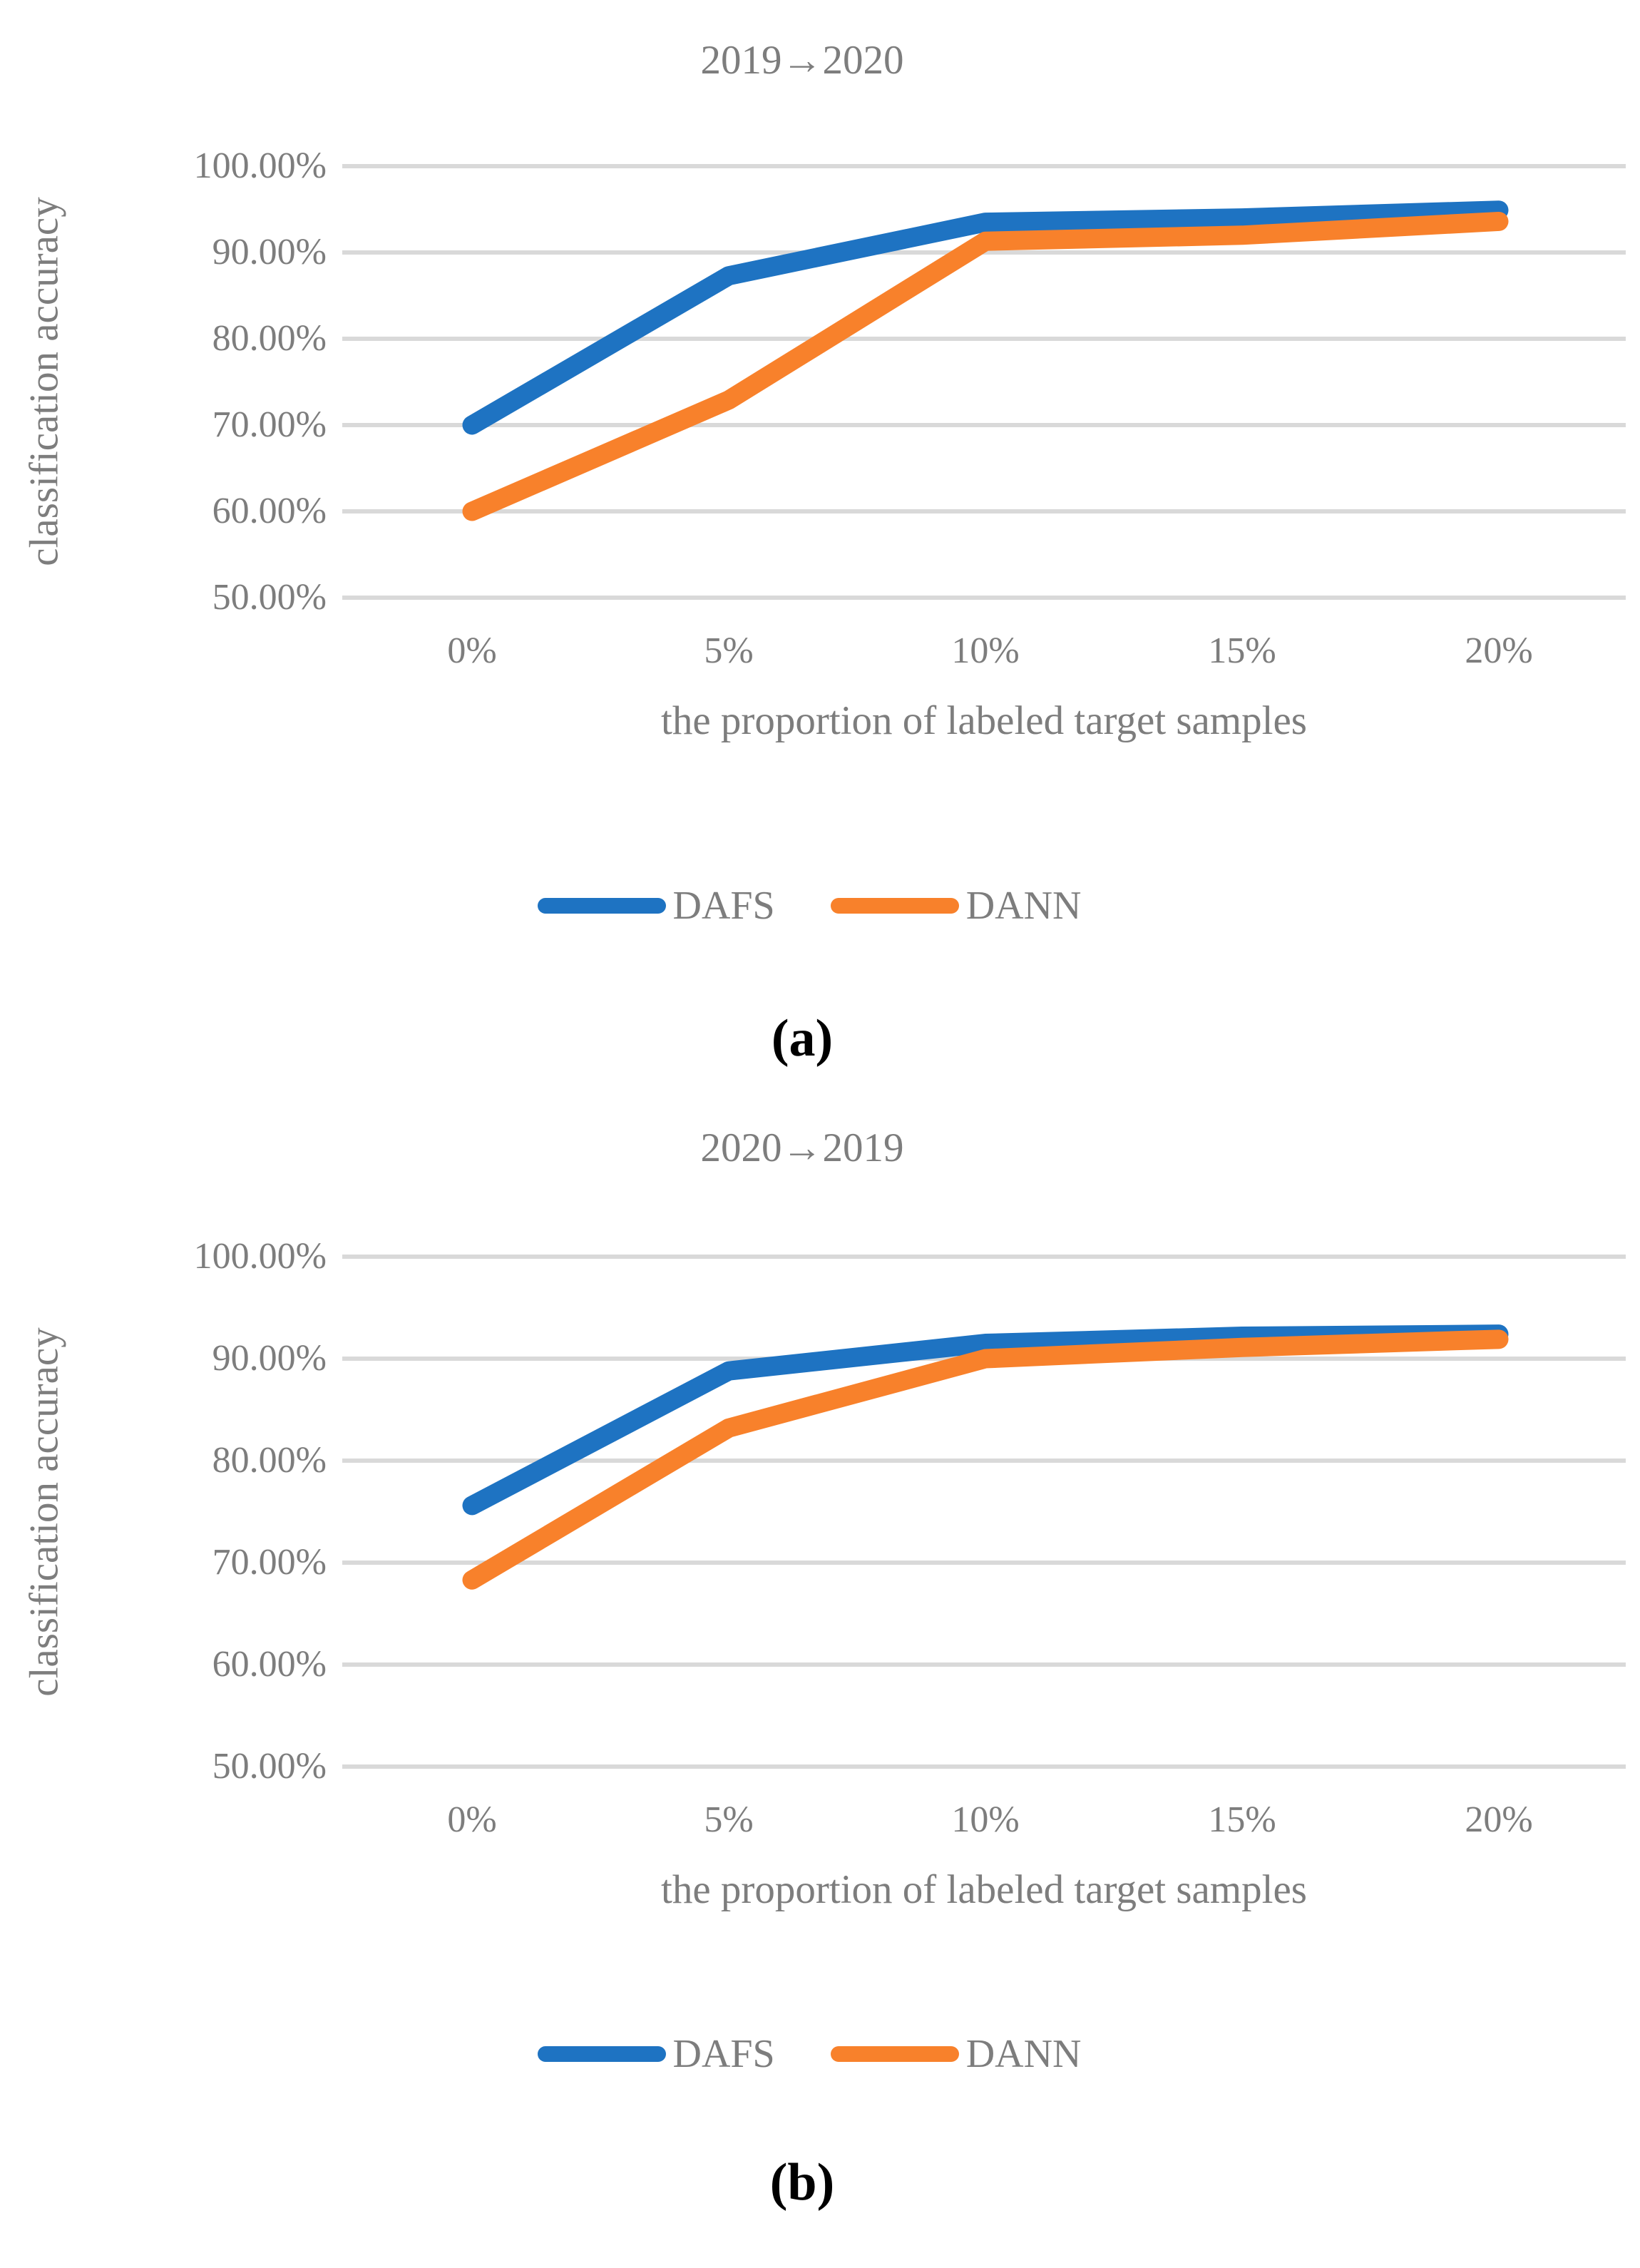  I want to click on chart-b-legend: DAFS DANN, so click(809, 2054).